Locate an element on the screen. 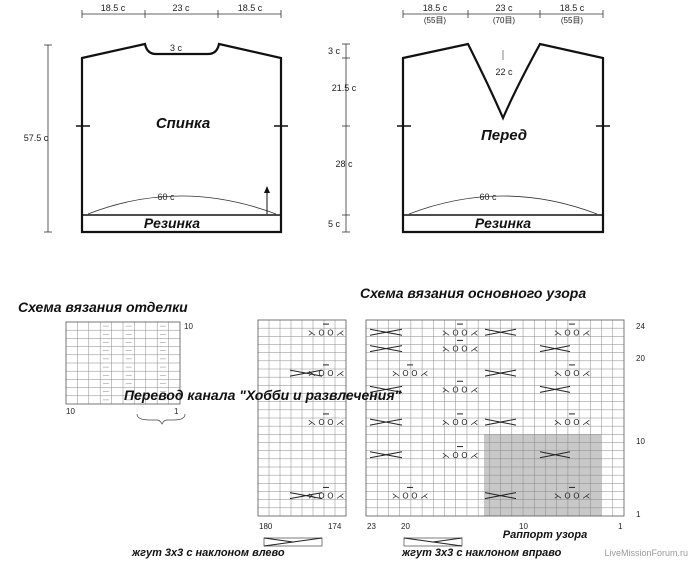 The width and height of the screenshot is (690, 561). front-stitches-right: (55目) is located at coordinates (572, 20).